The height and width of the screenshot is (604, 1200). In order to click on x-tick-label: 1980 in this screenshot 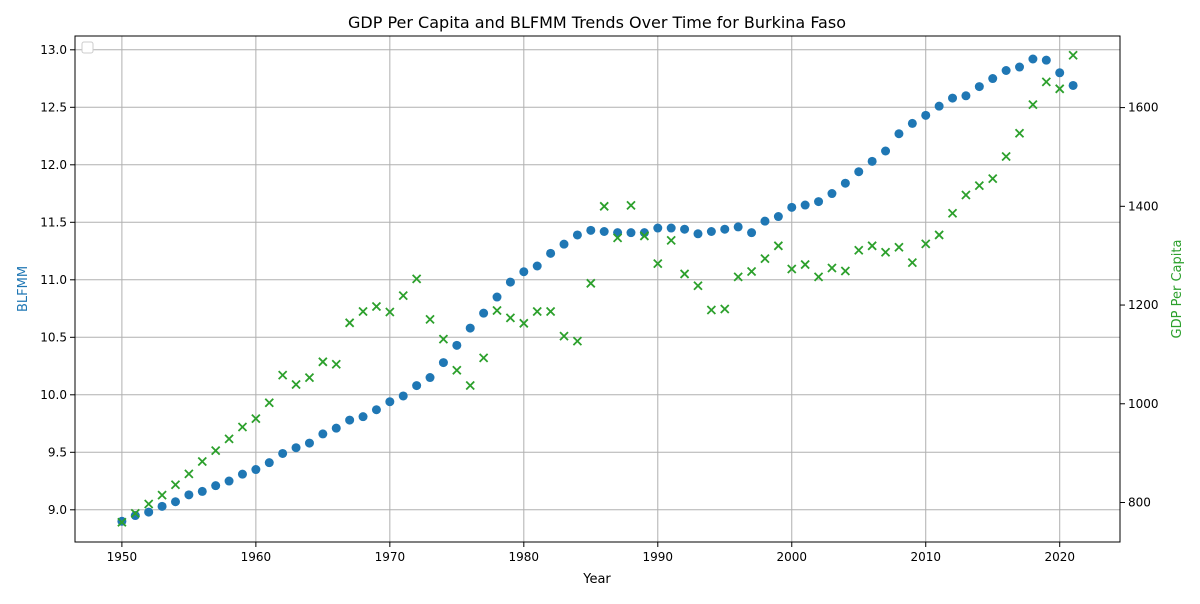, I will do `click(524, 557)`.